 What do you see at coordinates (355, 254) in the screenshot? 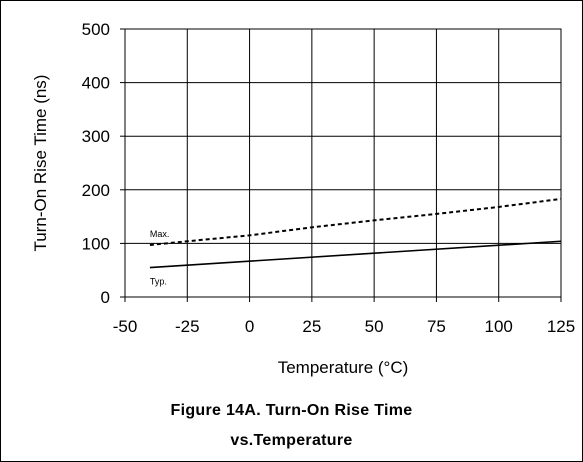
I see `series-line-typ` at bounding box center [355, 254].